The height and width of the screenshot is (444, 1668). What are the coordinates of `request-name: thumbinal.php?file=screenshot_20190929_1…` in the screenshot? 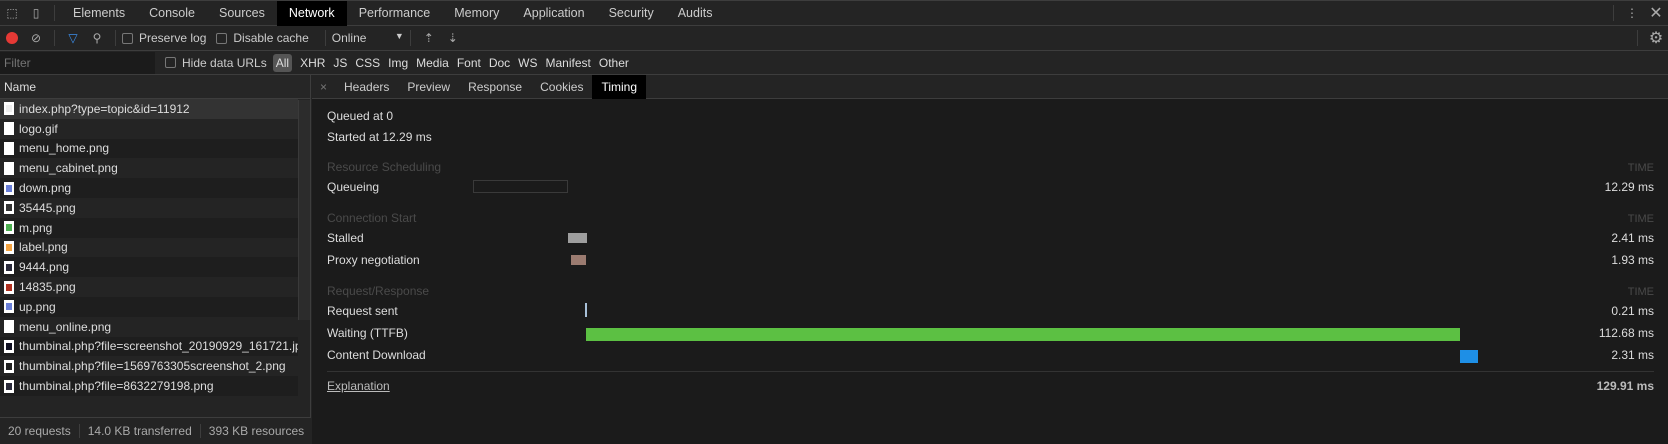 It's located at (158, 346).